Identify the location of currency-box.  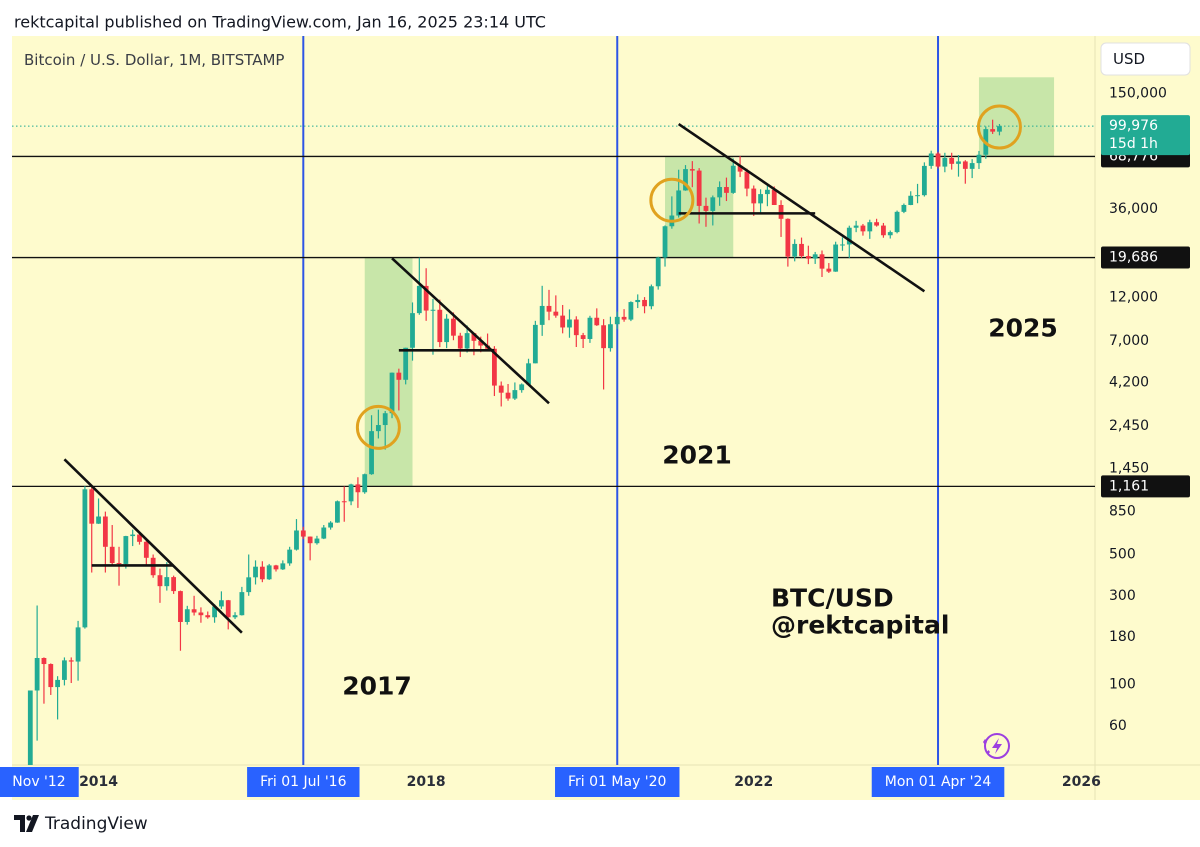
(1145, 59).